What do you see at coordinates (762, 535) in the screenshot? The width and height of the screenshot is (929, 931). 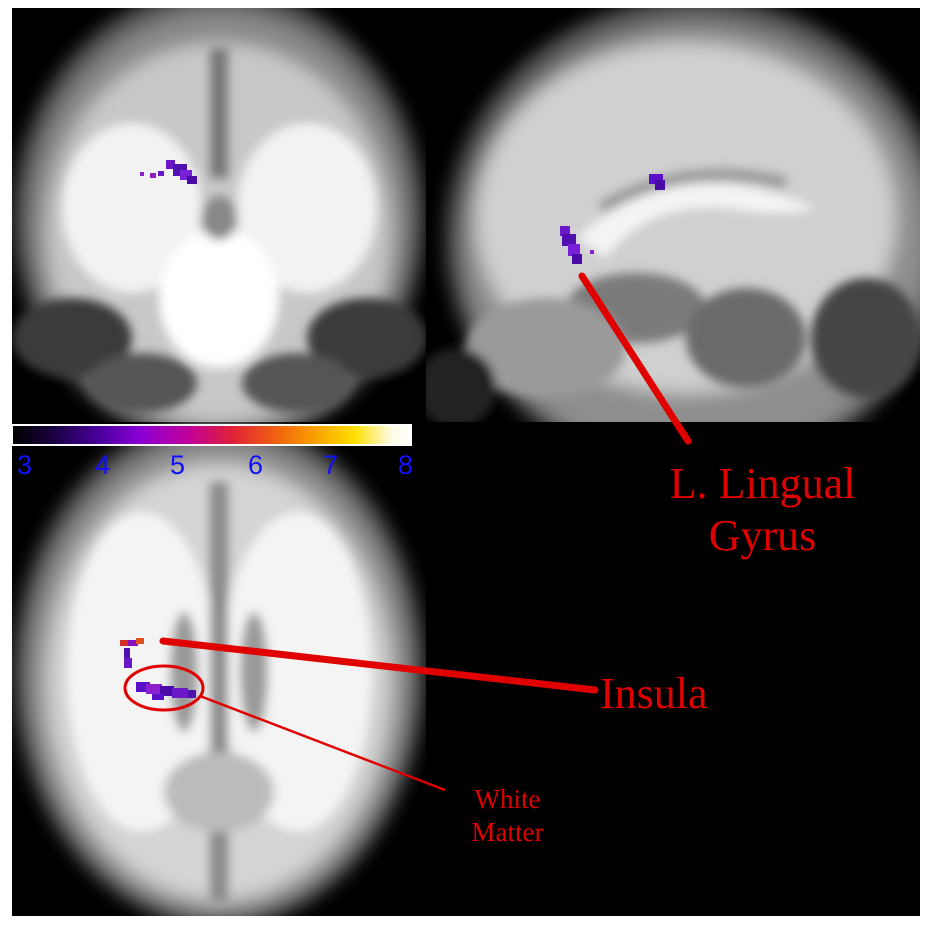 I see `lingual-label-line2: Gyrus` at bounding box center [762, 535].